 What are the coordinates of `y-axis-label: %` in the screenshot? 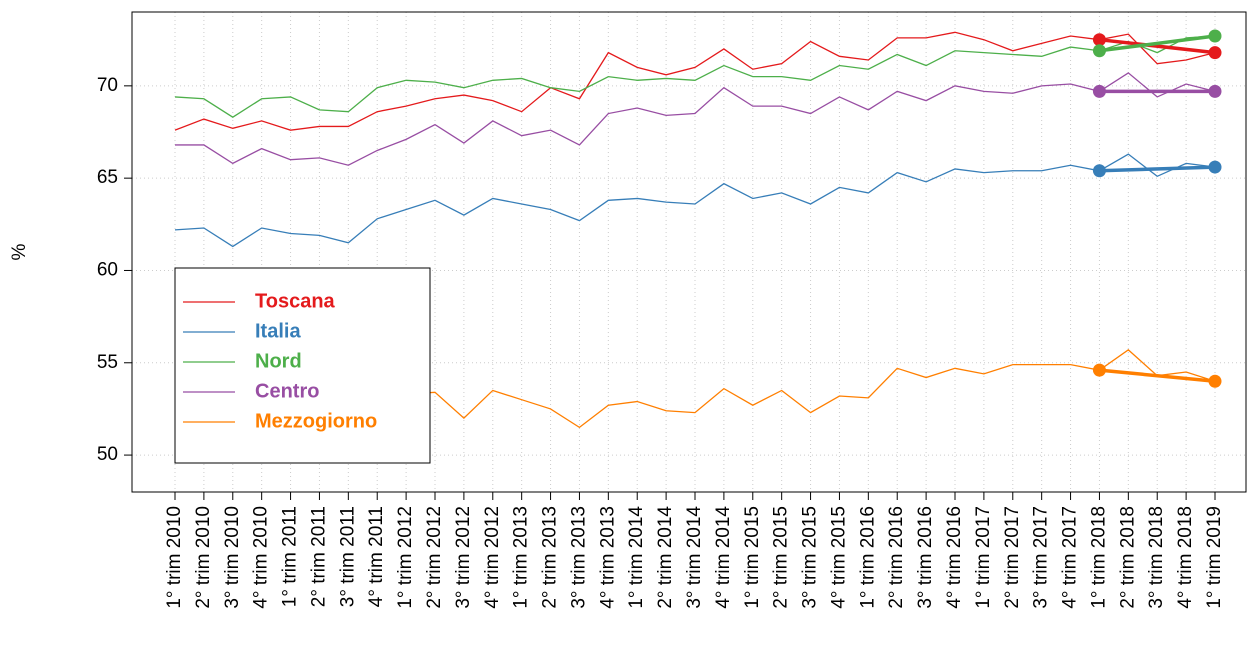 It's located at (19, 251).